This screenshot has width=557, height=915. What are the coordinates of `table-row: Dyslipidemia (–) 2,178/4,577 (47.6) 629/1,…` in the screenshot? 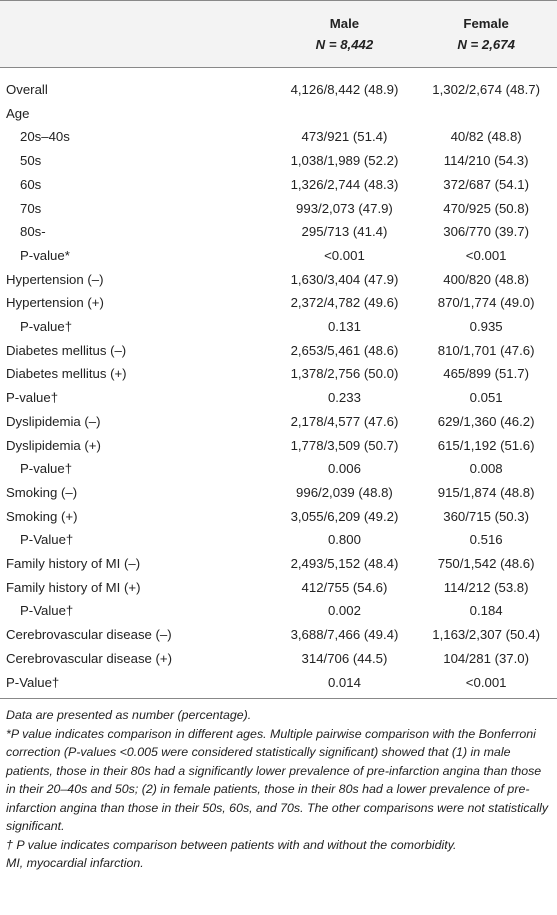 It's located at (278, 422).